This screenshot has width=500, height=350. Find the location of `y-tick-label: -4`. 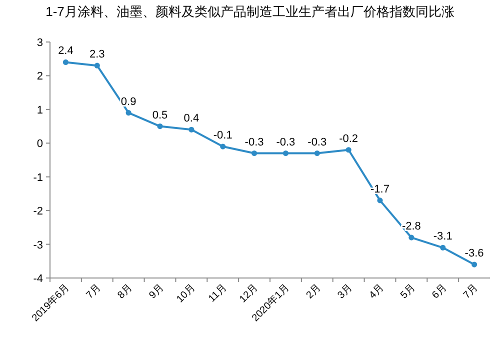

y-tick-label: -4 is located at coordinates (38, 279).